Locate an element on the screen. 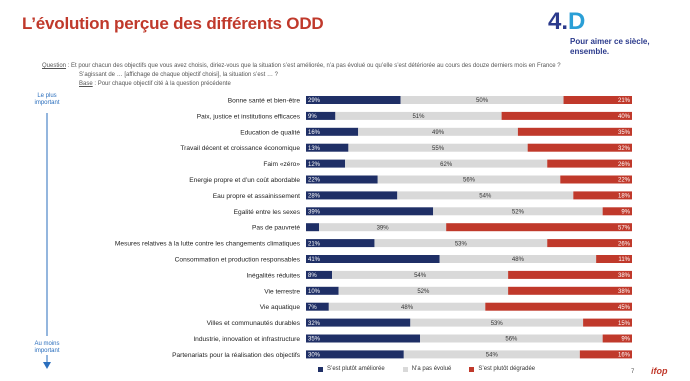 The width and height of the screenshot is (690, 381). data-label-unchanged: 62% is located at coordinates (446, 165).